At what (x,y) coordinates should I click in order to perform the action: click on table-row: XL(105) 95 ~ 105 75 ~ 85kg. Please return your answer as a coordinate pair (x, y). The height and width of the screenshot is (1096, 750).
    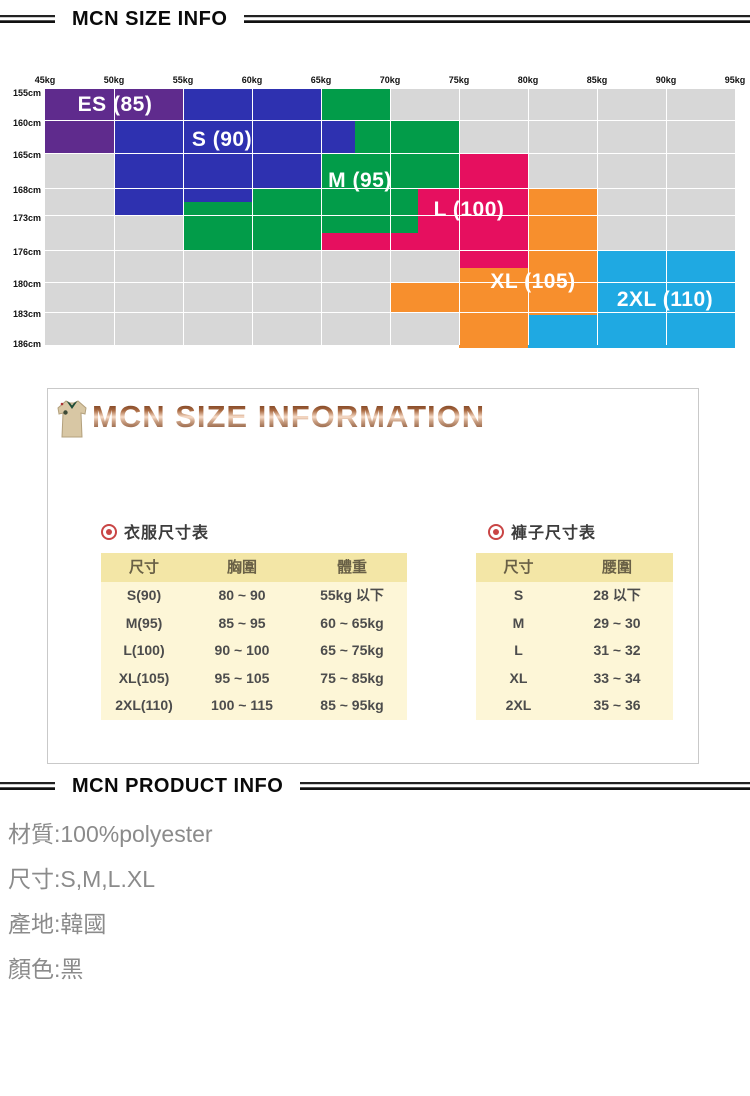
    Looking at the image, I should click on (254, 678).